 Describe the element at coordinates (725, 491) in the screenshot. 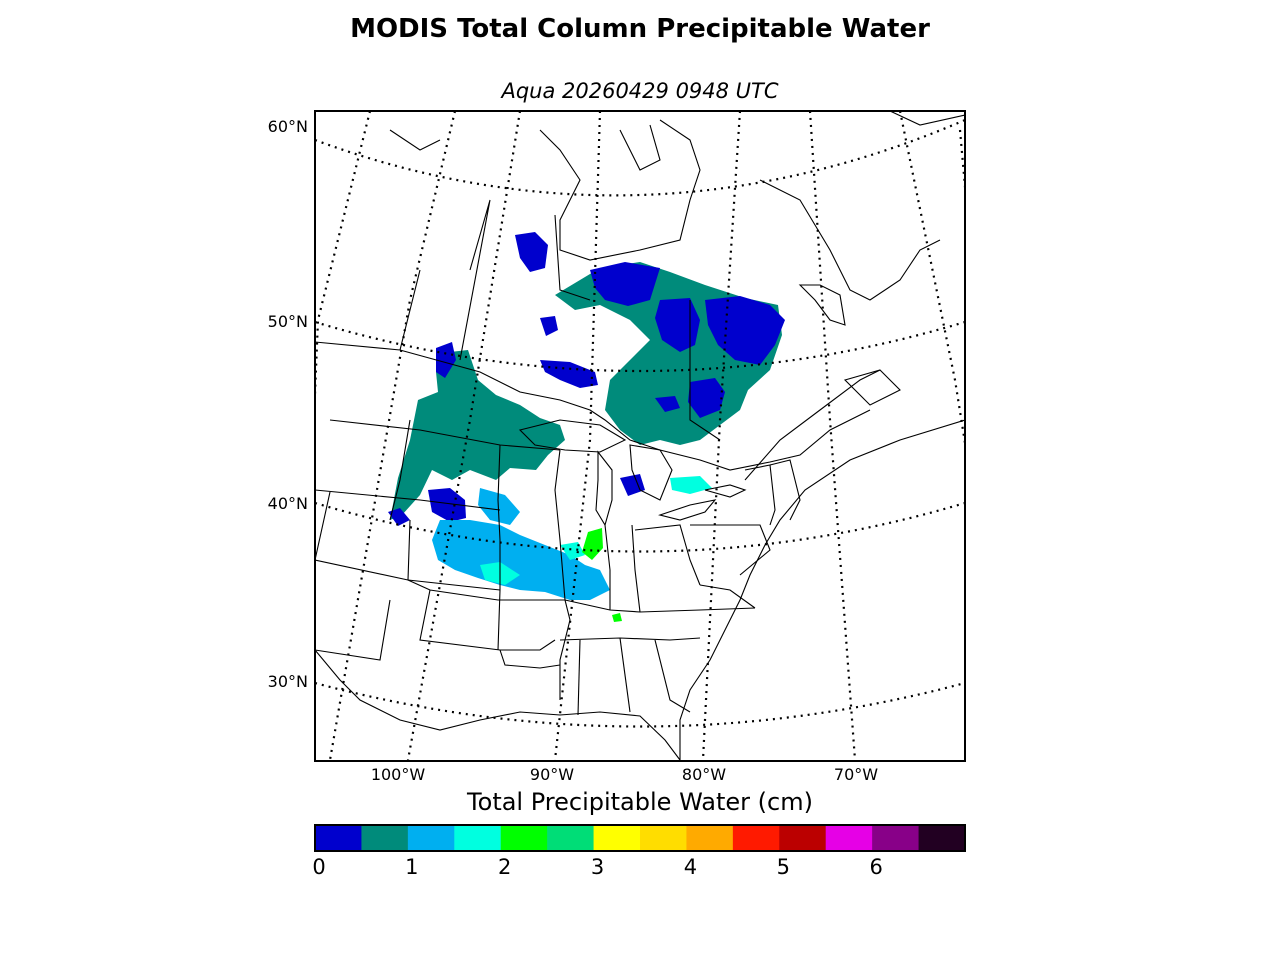

I see `great-lakes-ontario` at that location.